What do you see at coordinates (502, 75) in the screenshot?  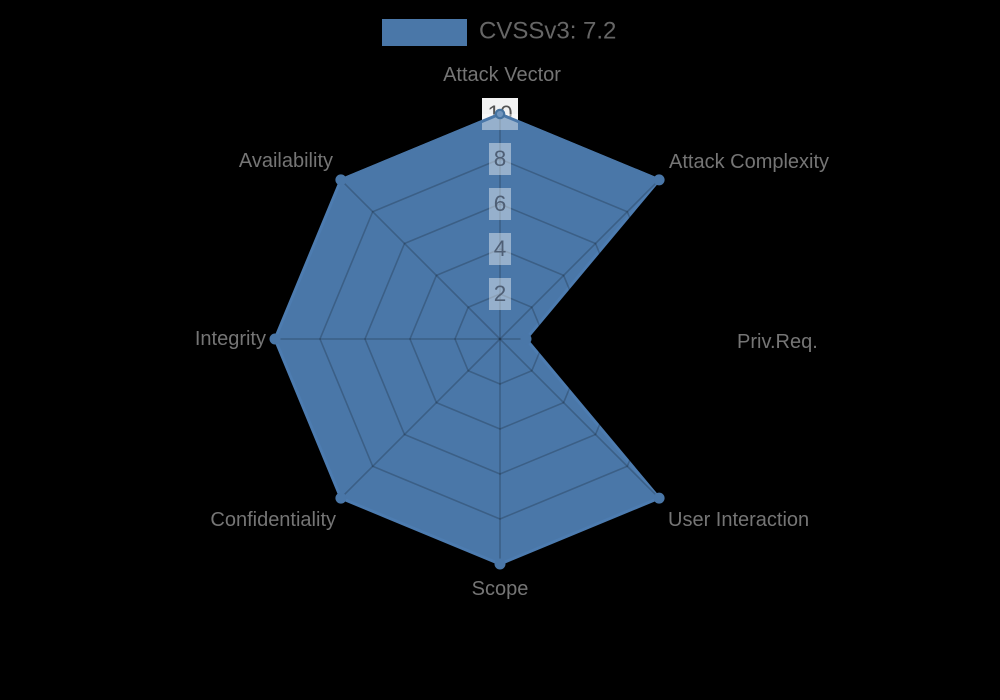 I see `svg-text: Attack Vector` at bounding box center [502, 75].